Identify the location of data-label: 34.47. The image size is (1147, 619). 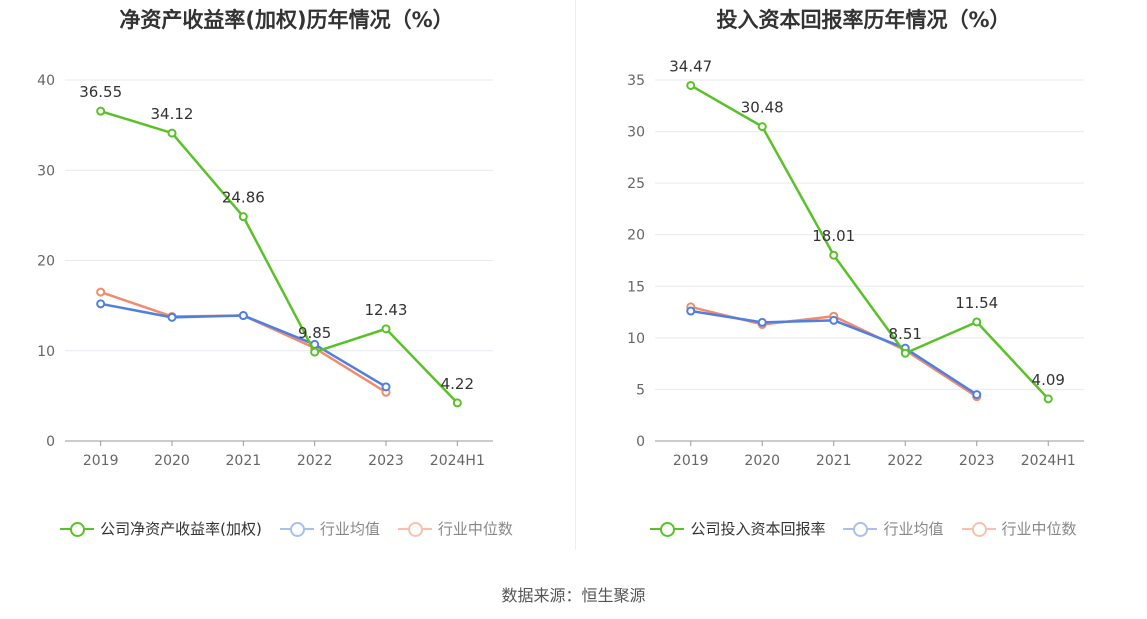
(690, 66).